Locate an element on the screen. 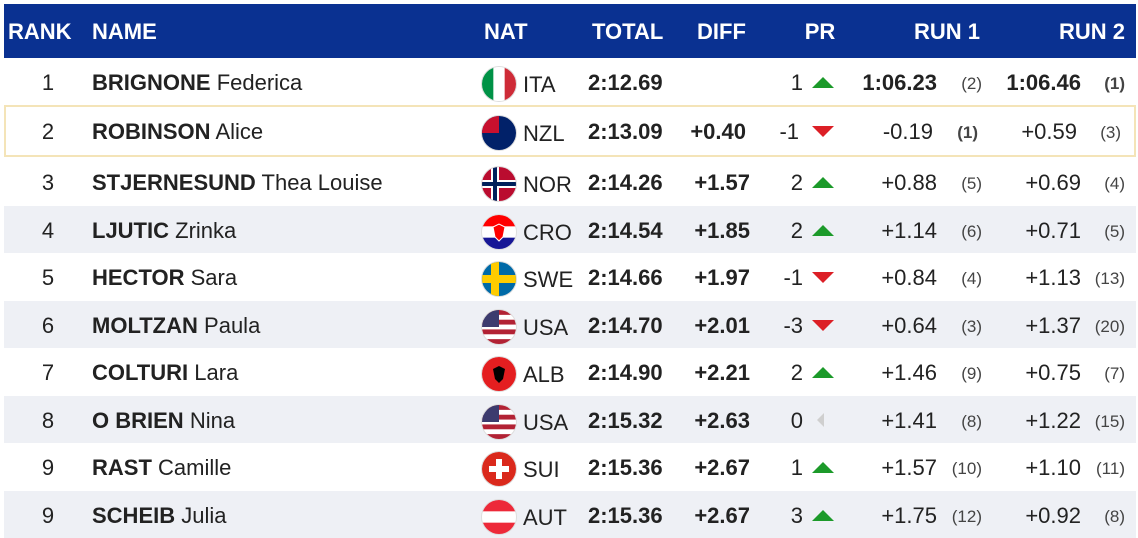 The width and height of the screenshot is (1138, 538). rank: 5 is located at coordinates (48, 277).